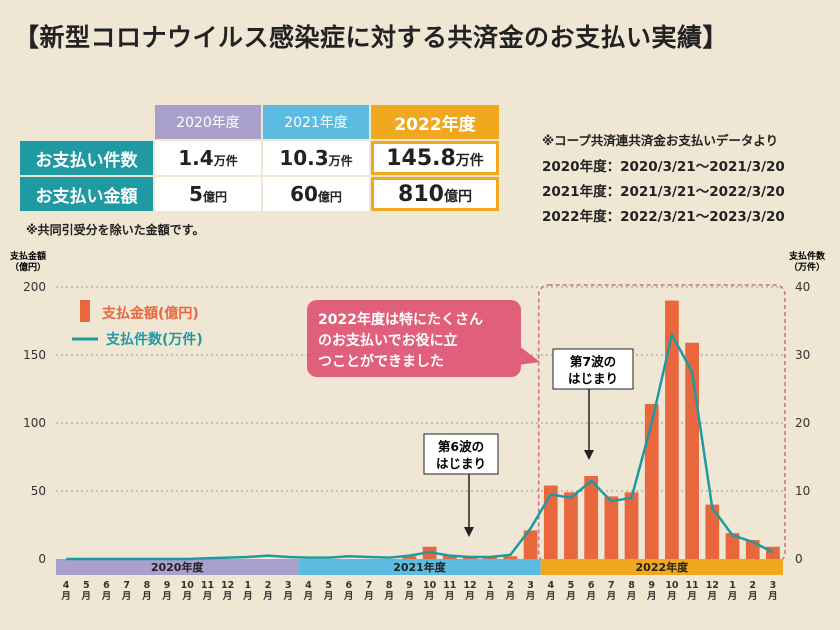  What do you see at coordinates (529, 355) in the screenshot?
I see `callout-pointer` at bounding box center [529, 355].